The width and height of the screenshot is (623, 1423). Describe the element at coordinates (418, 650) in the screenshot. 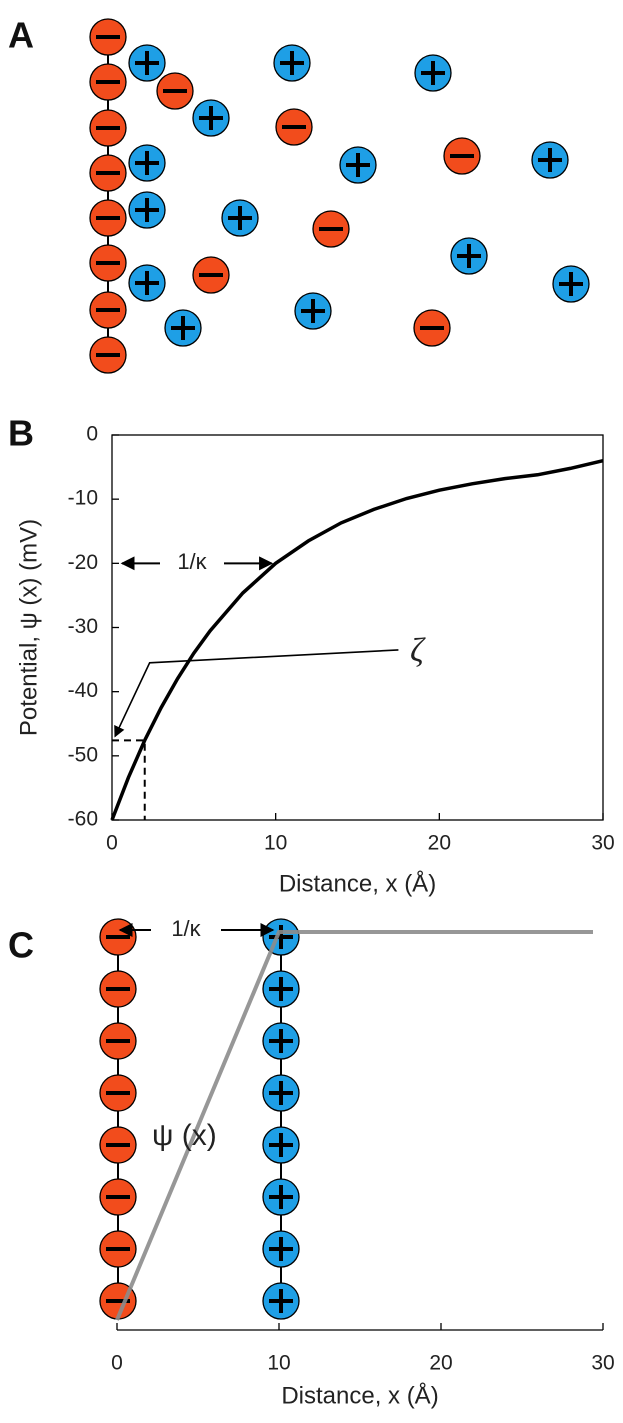

I see `zeta-label: ζ` at that location.